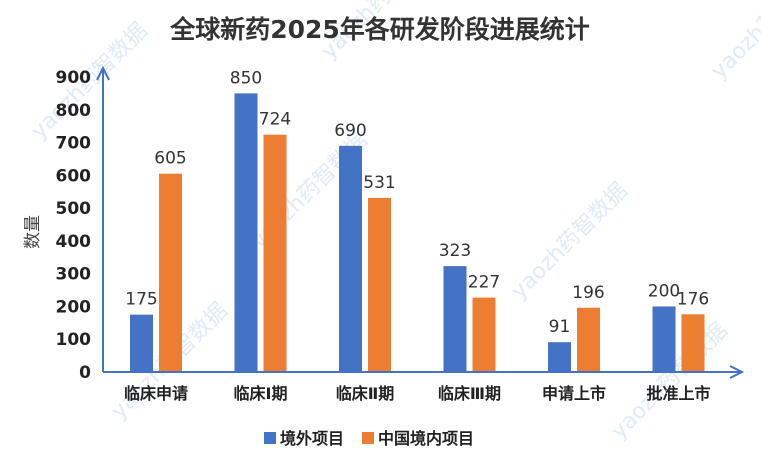  Describe the element at coordinates (275, 120) in the screenshot. I see `value-label: 724` at that location.